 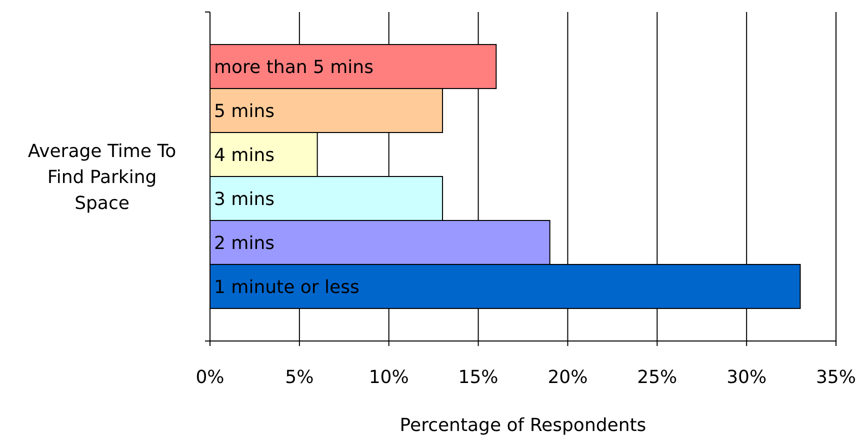 What do you see at coordinates (294, 67) in the screenshot?
I see `y-tick-label: more than 5 mins` at bounding box center [294, 67].